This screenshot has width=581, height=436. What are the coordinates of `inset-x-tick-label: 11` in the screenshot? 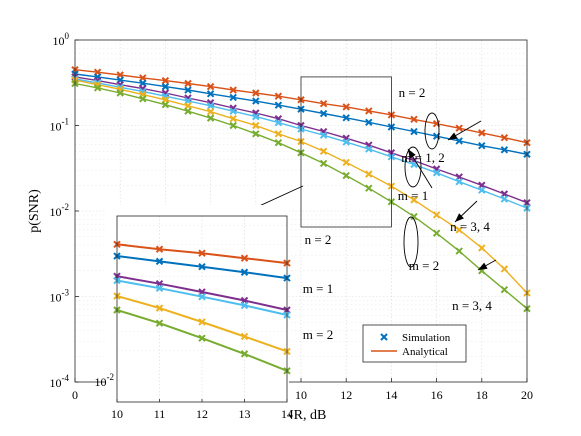 It's located at (160, 414).